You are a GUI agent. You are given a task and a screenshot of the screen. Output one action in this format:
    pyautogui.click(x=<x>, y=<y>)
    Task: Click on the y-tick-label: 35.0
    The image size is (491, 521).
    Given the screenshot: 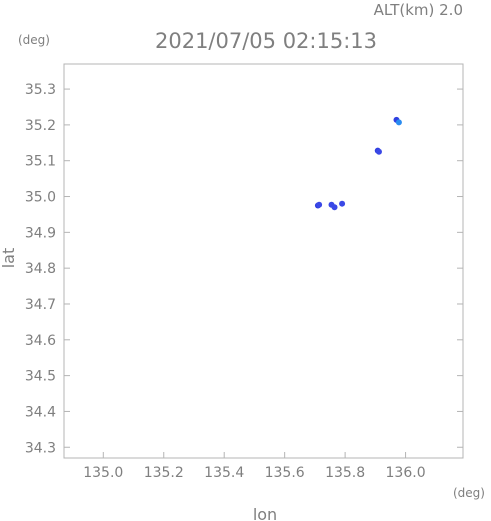 What is the action you would take?
    pyautogui.click(x=40, y=198)
    